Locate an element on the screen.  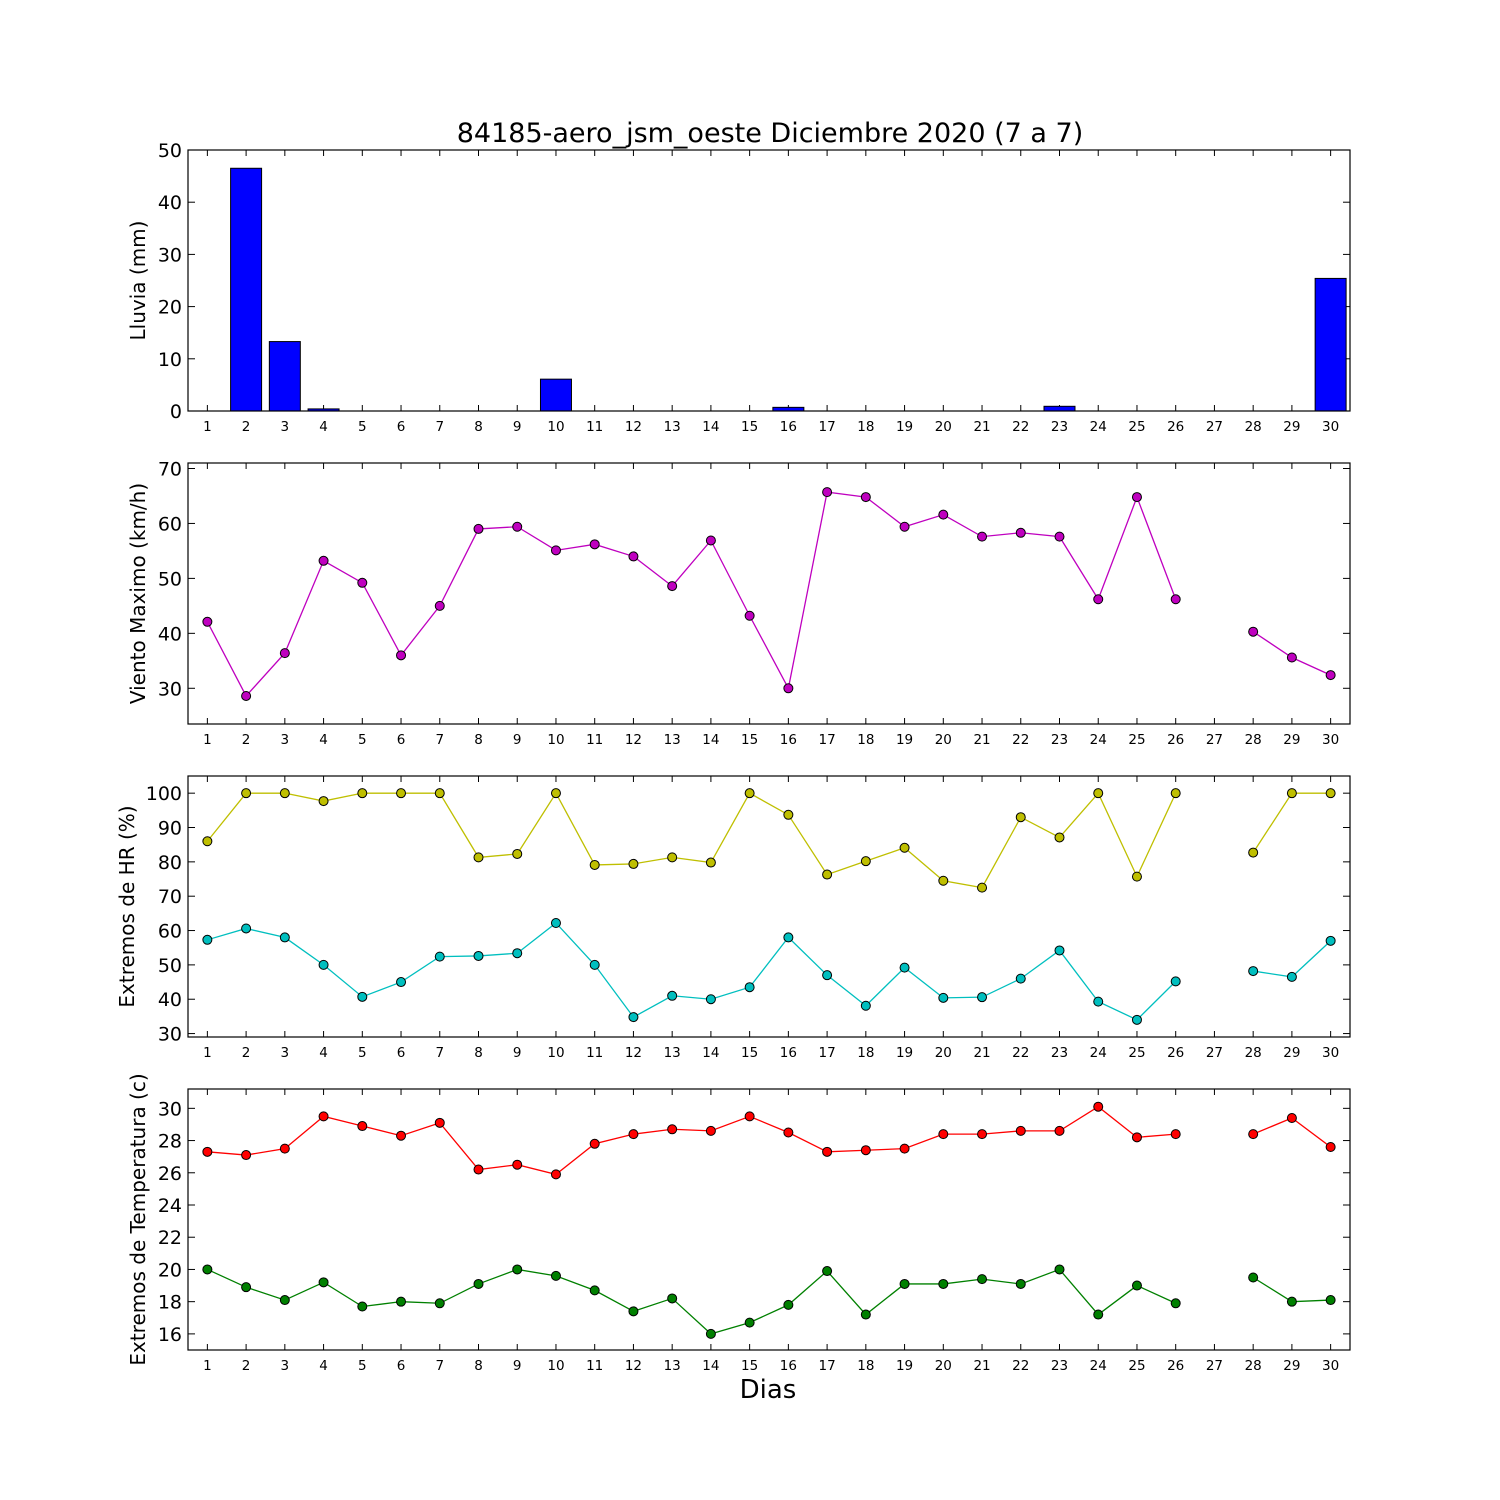
x-tick-label: 14 is located at coordinates (710, 427).